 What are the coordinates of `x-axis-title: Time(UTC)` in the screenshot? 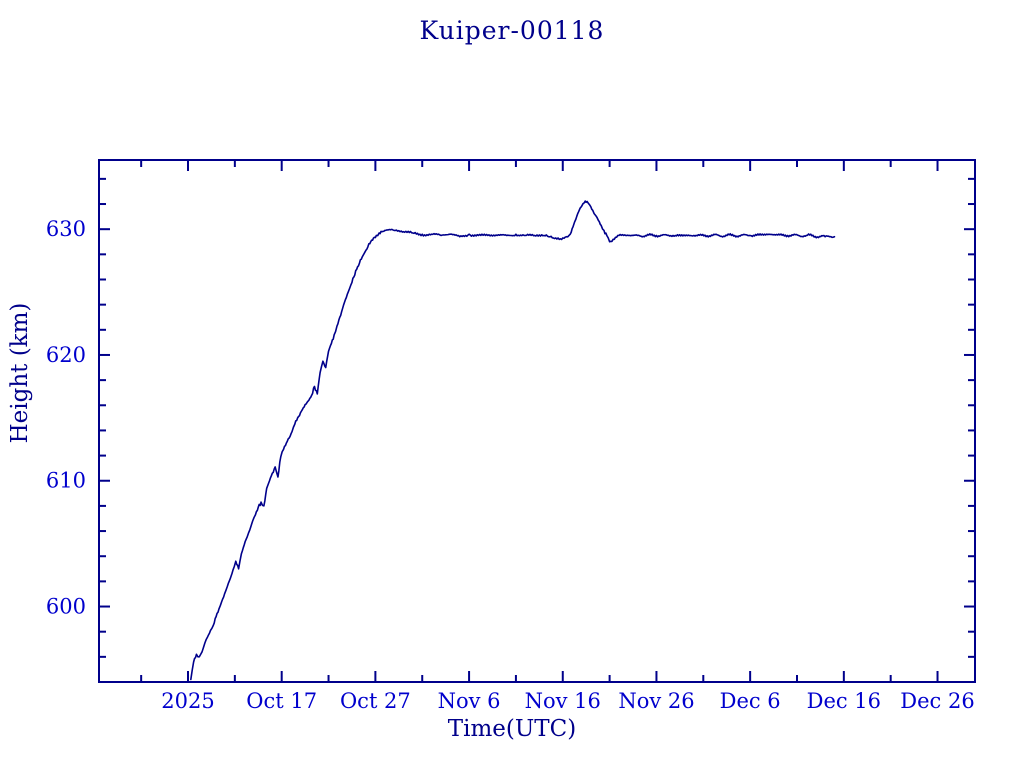 It's located at (512, 729).